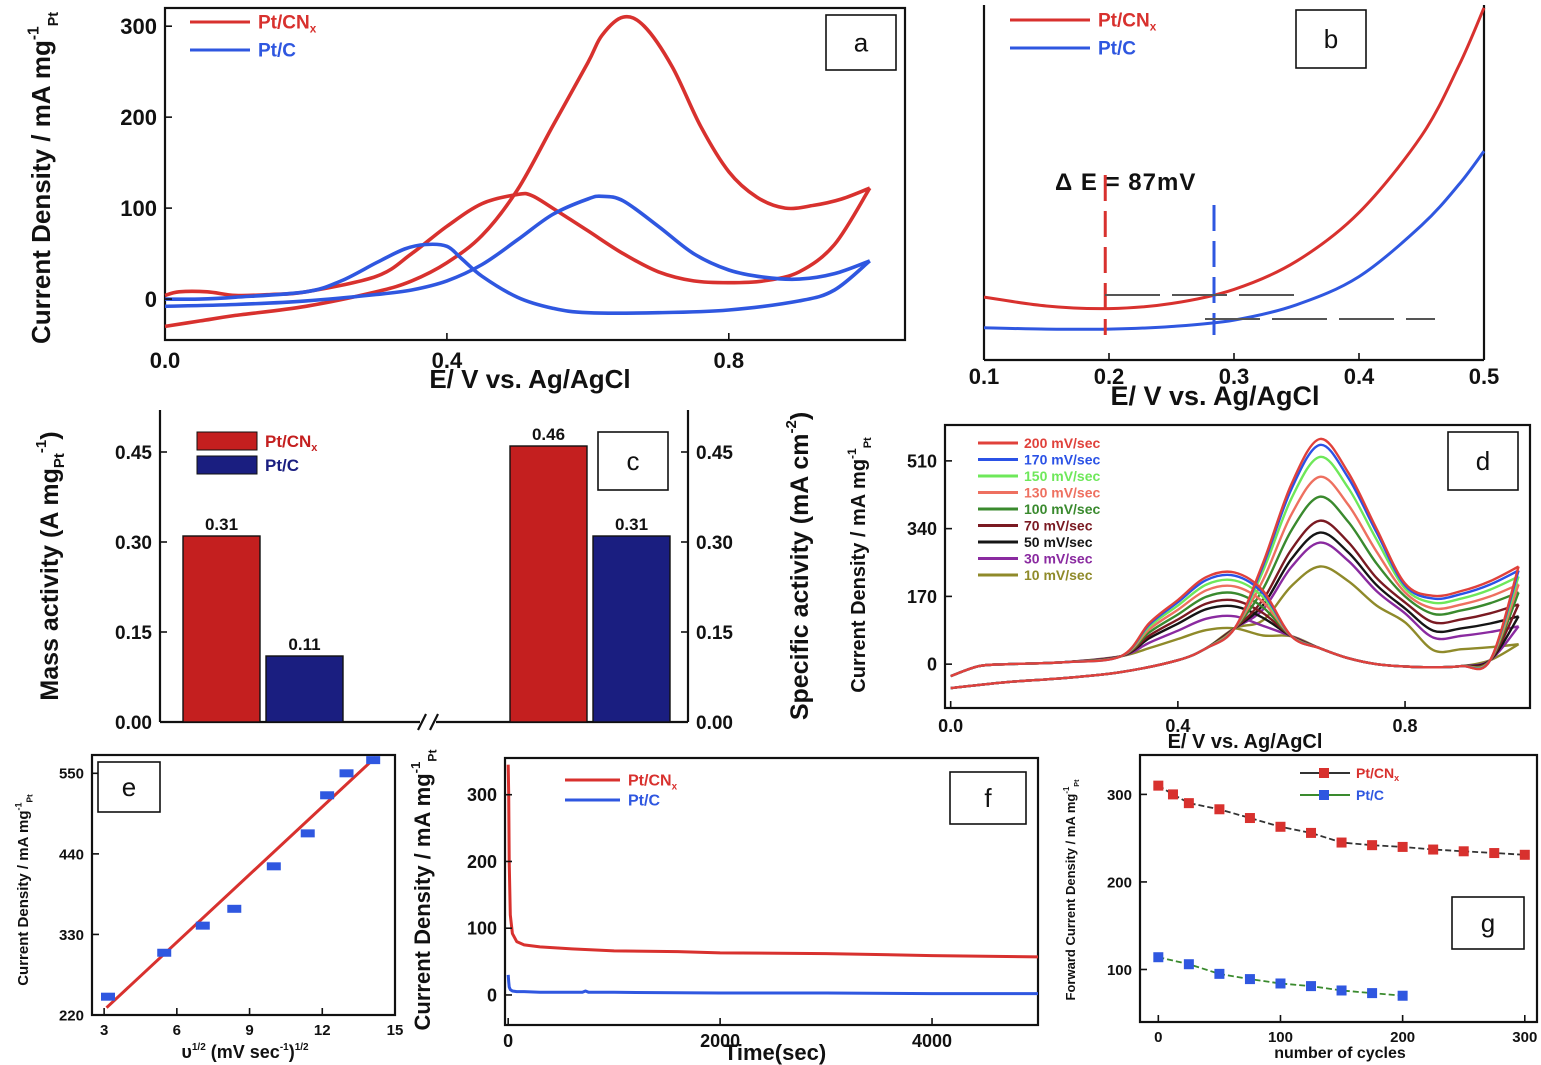 The width and height of the screenshot is (1541, 1065). I want to click on f-ytick-label: 300, so click(482, 795).